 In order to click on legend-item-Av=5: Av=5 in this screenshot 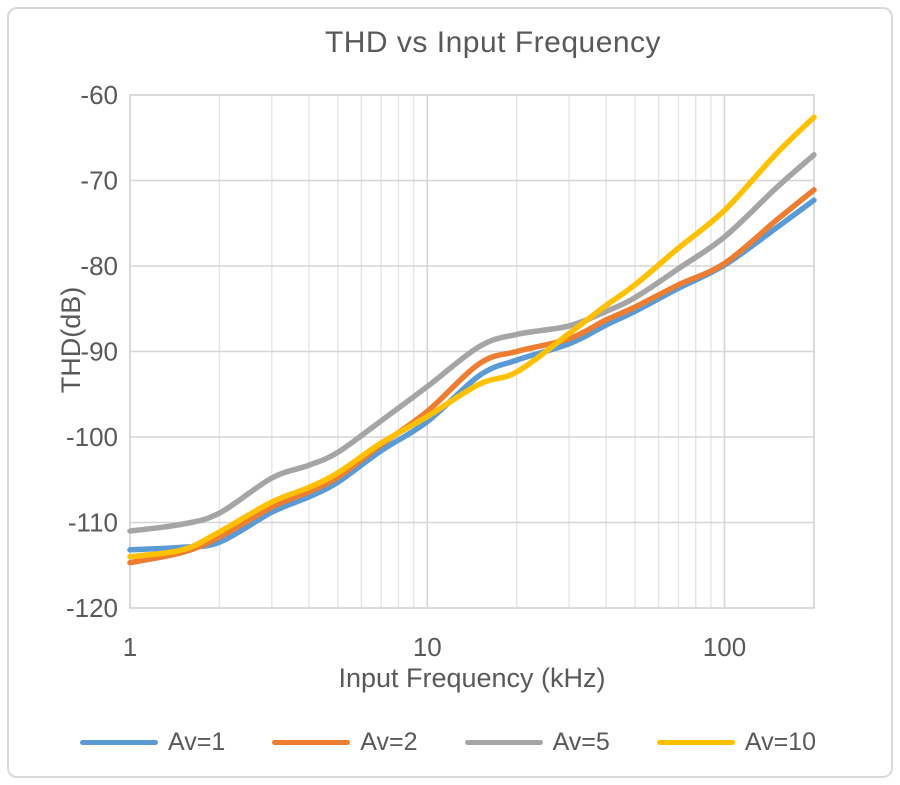, I will do `click(537, 742)`.